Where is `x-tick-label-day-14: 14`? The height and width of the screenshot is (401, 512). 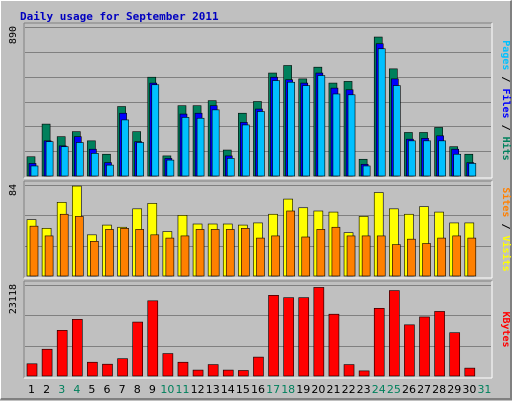
x-tick-label-day-14: 14 is located at coordinates (228, 389).